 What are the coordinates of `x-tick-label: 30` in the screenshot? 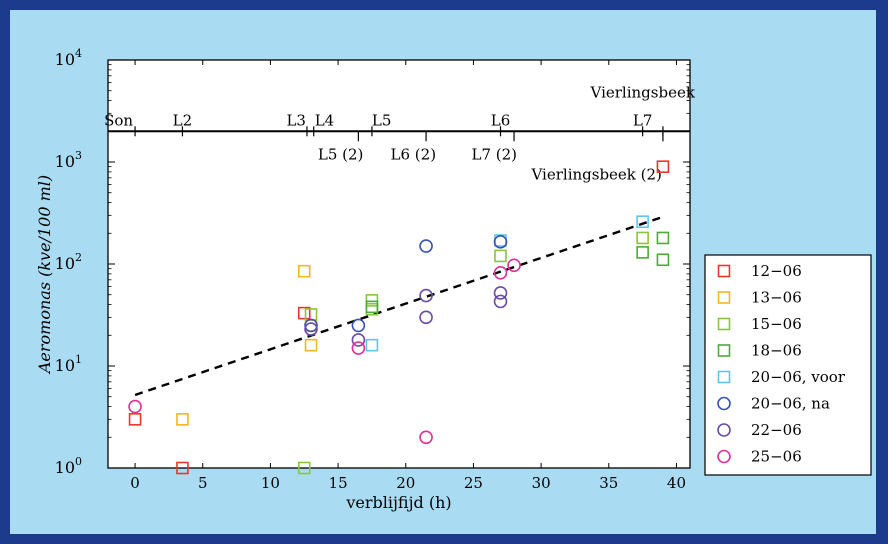 It's located at (541, 483).